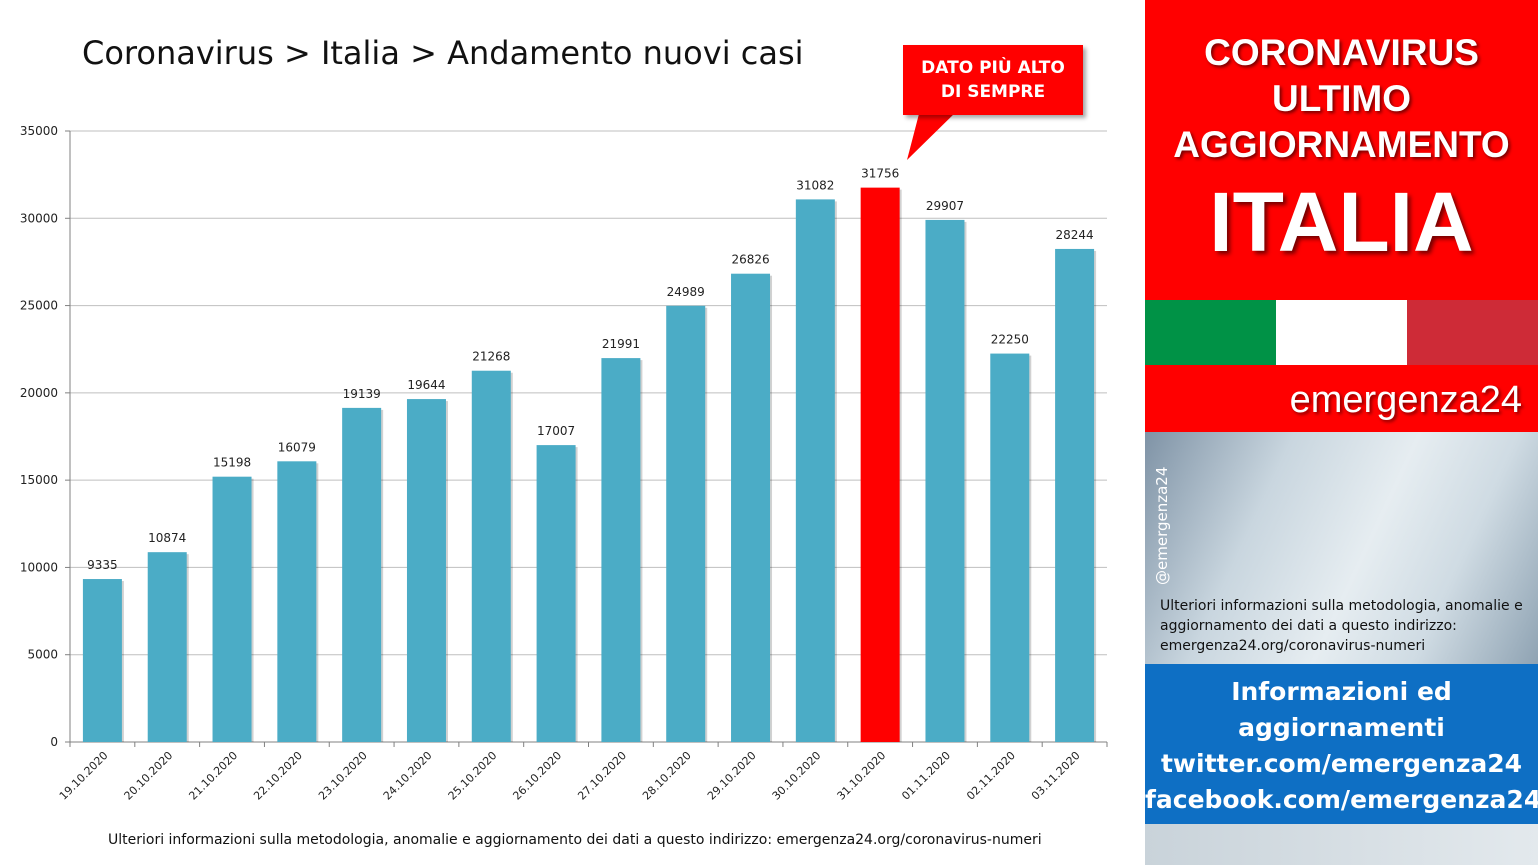 Image resolution: width=1538 pixels, height=865 pixels. What do you see at coordinates (1341, 548) in the screenshot?
I see `background-photo` at bounding box center [1341, 548].